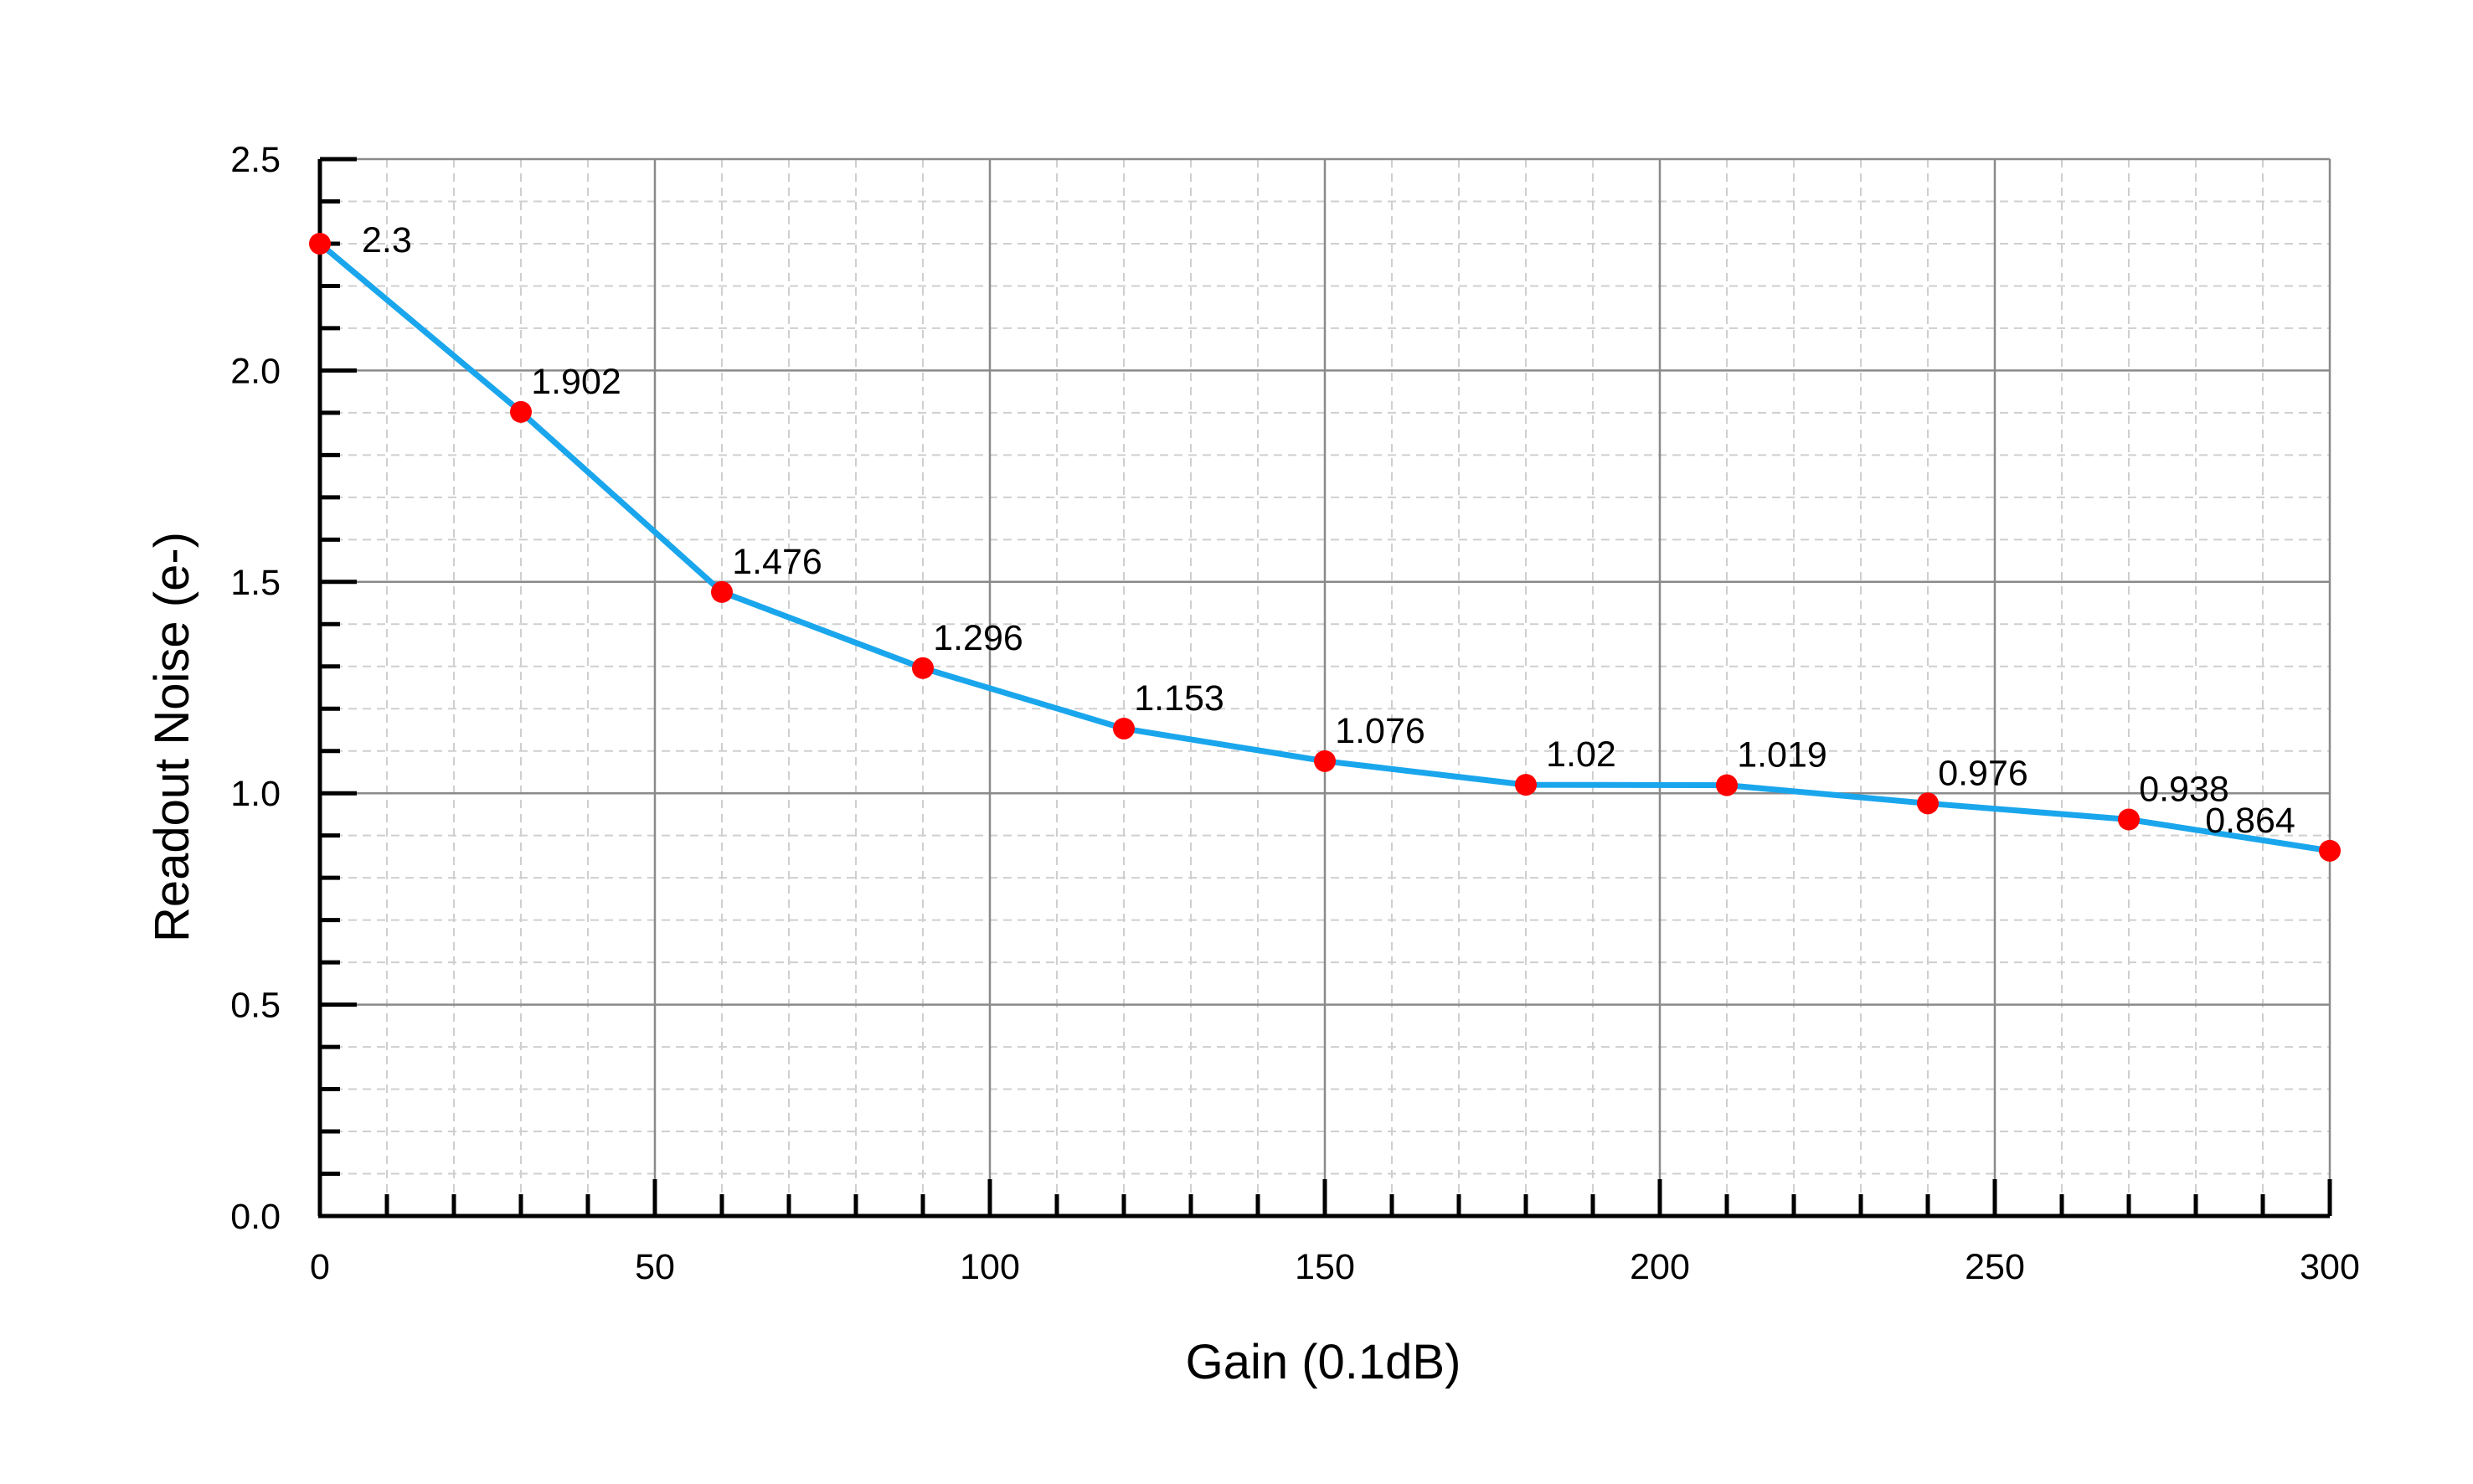  Describe the element at coordinates (2184, 789) in the screenshot. I see `data-label: 0.938` at that location.